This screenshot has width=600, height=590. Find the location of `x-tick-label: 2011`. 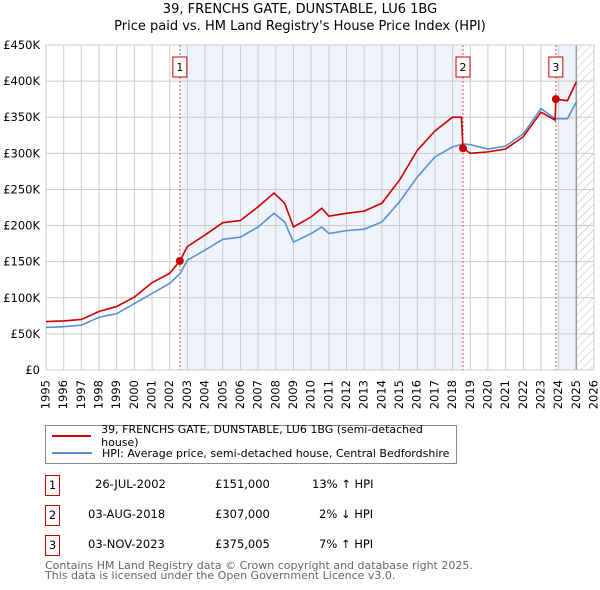

x-tick-label: 2011 is located at coordinates (328, 394).